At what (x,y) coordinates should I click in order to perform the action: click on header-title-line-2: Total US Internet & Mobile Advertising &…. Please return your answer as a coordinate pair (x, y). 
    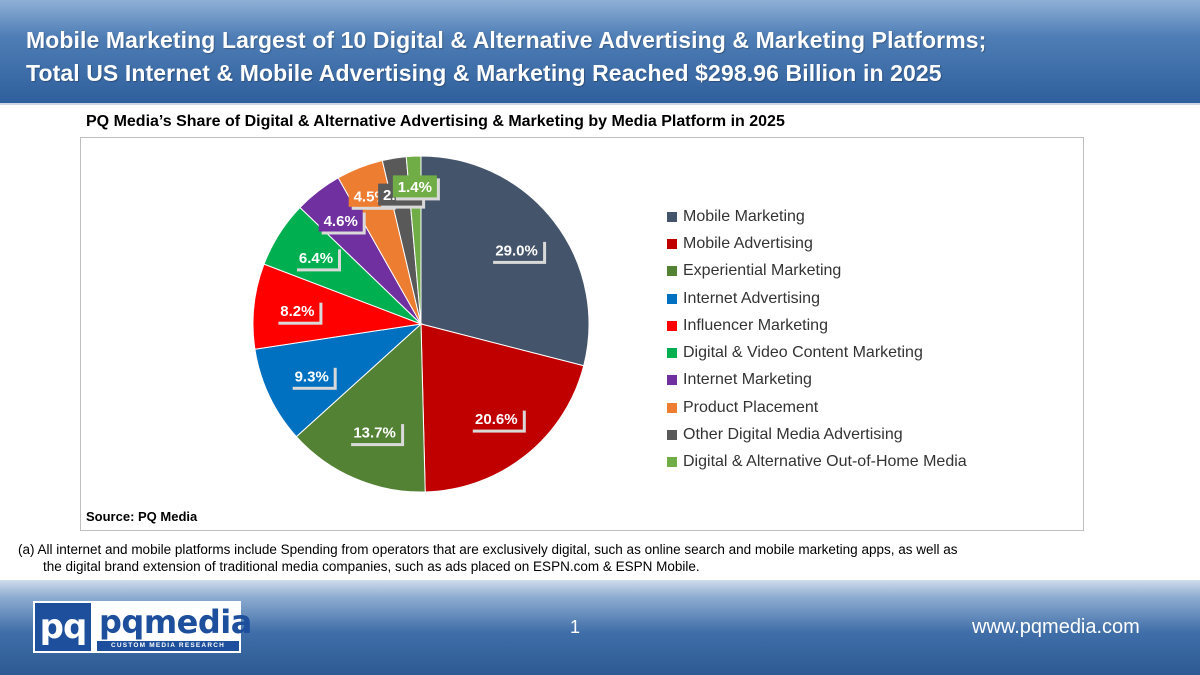
    Looking at the image, I should click on (484, 73).